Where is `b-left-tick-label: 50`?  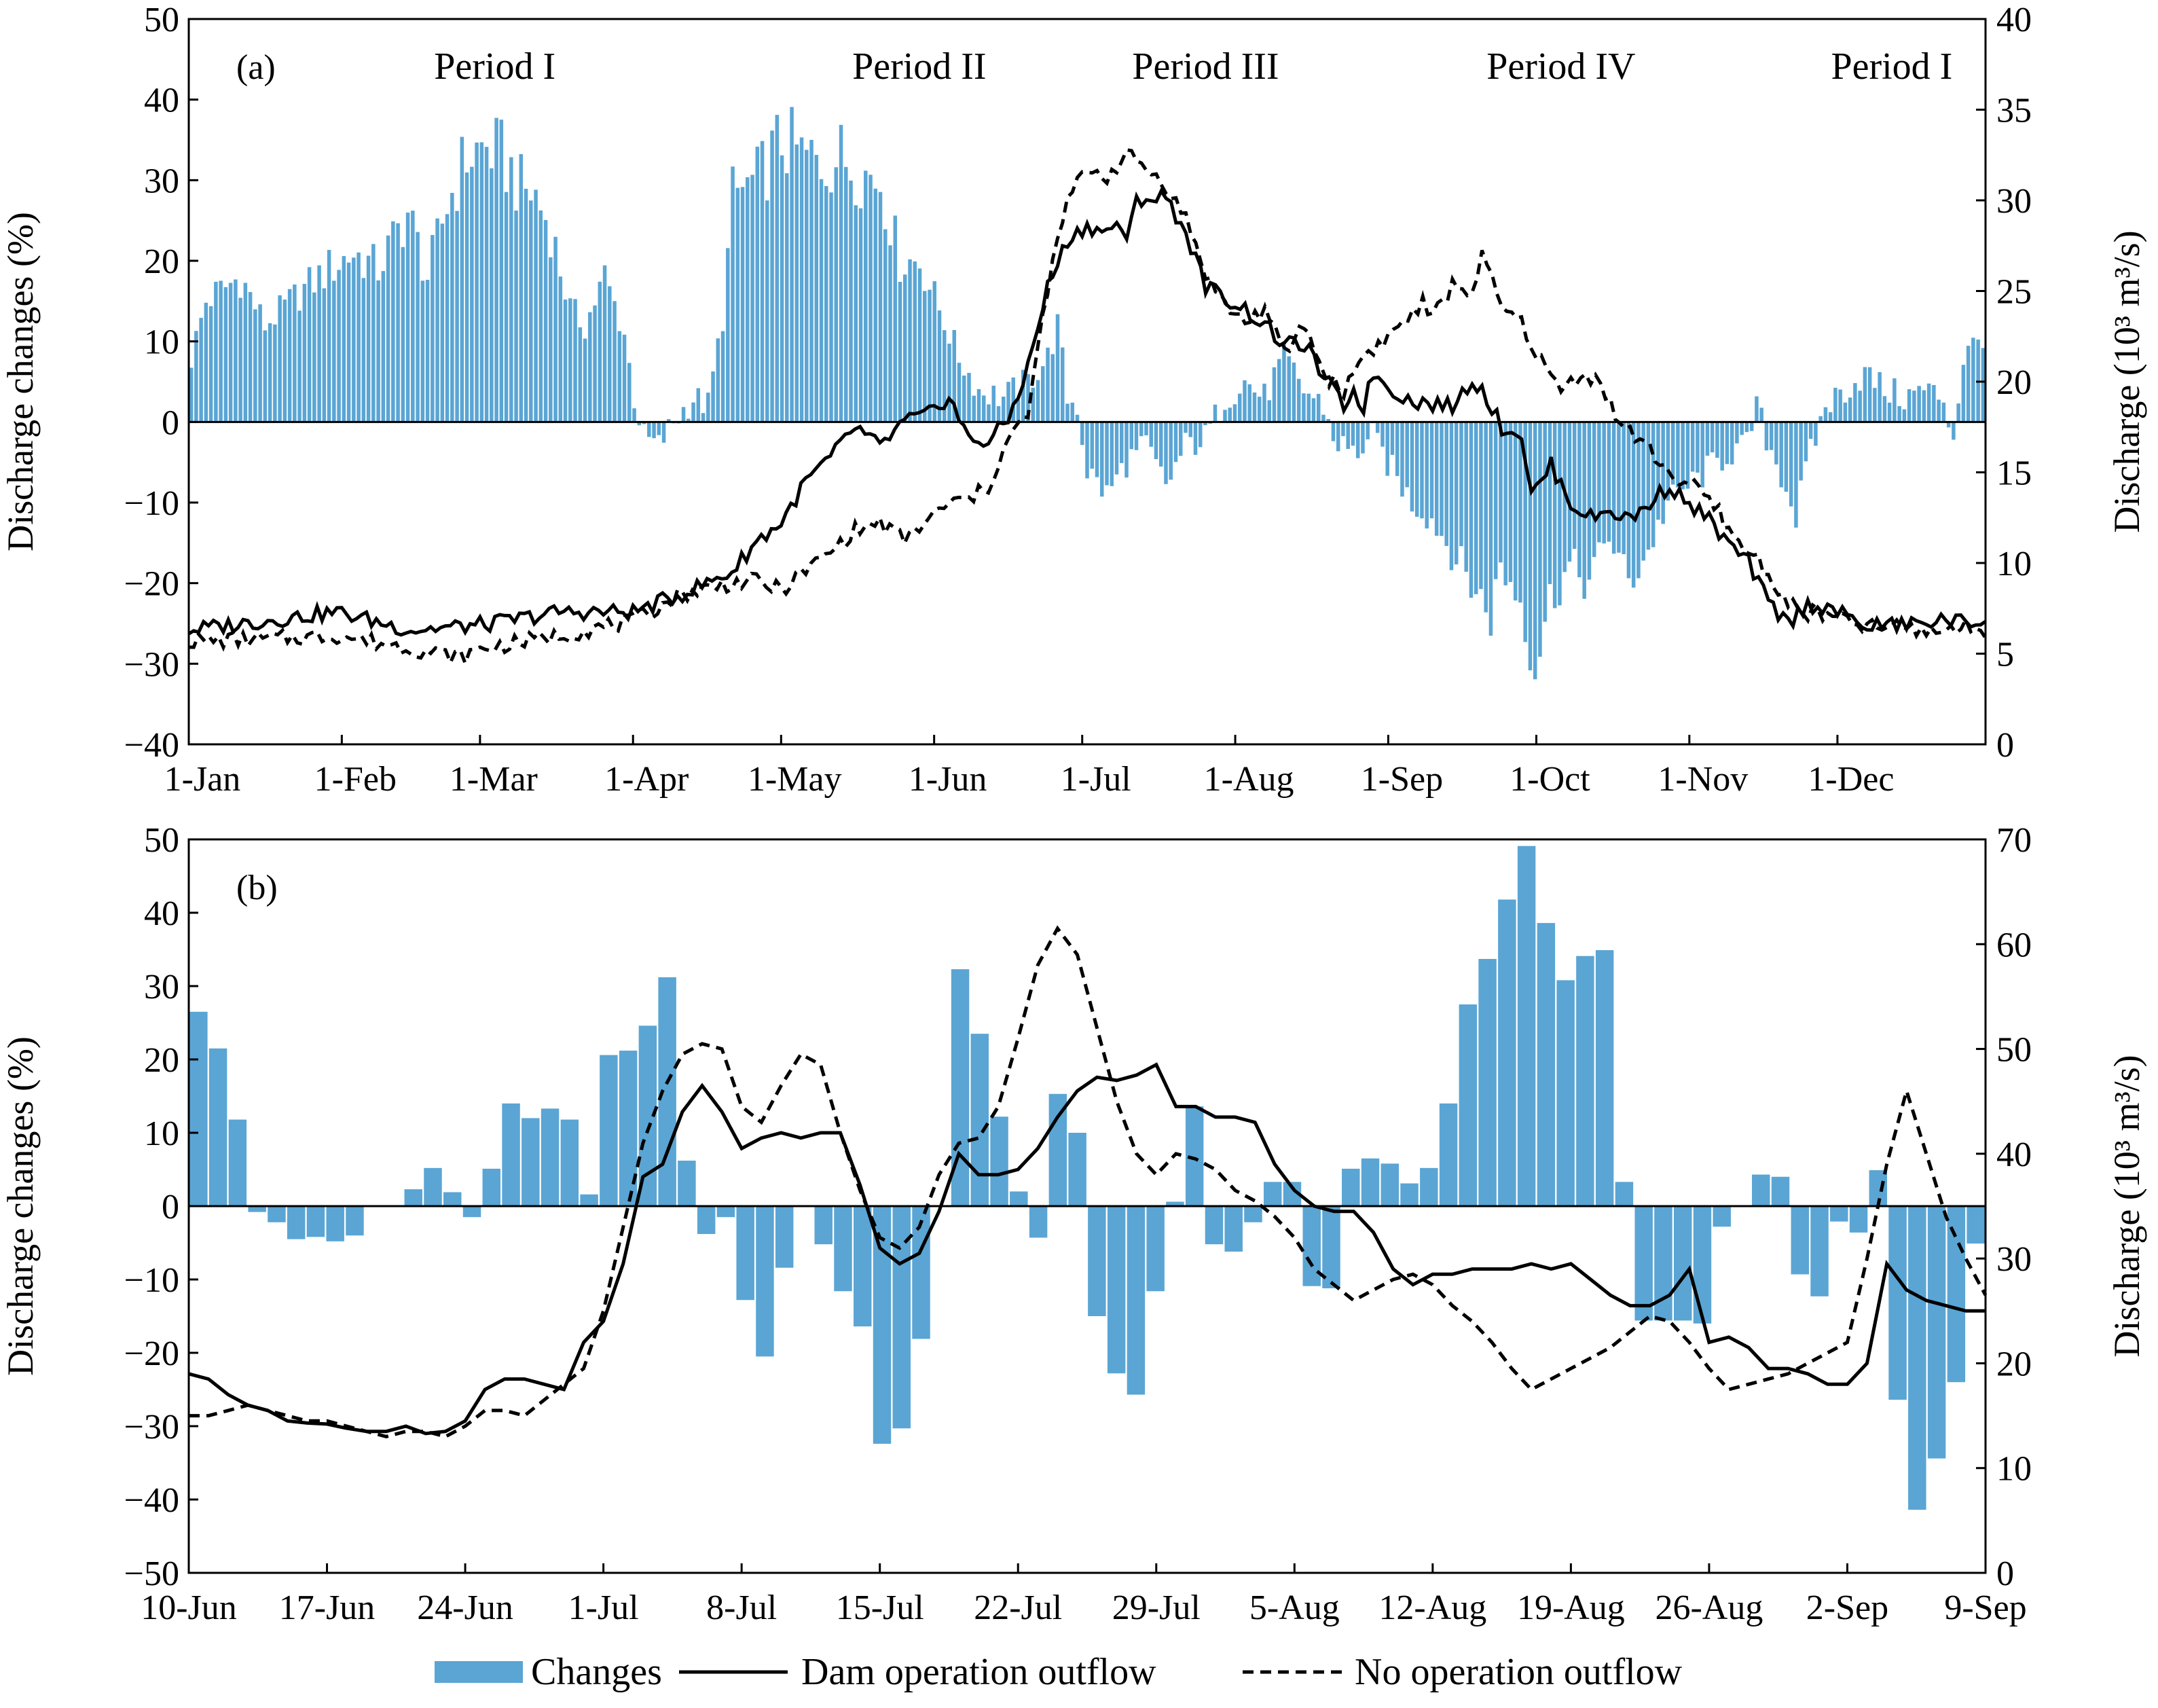
b-left-tick-label: 50 is located at coordinates (161, 840).